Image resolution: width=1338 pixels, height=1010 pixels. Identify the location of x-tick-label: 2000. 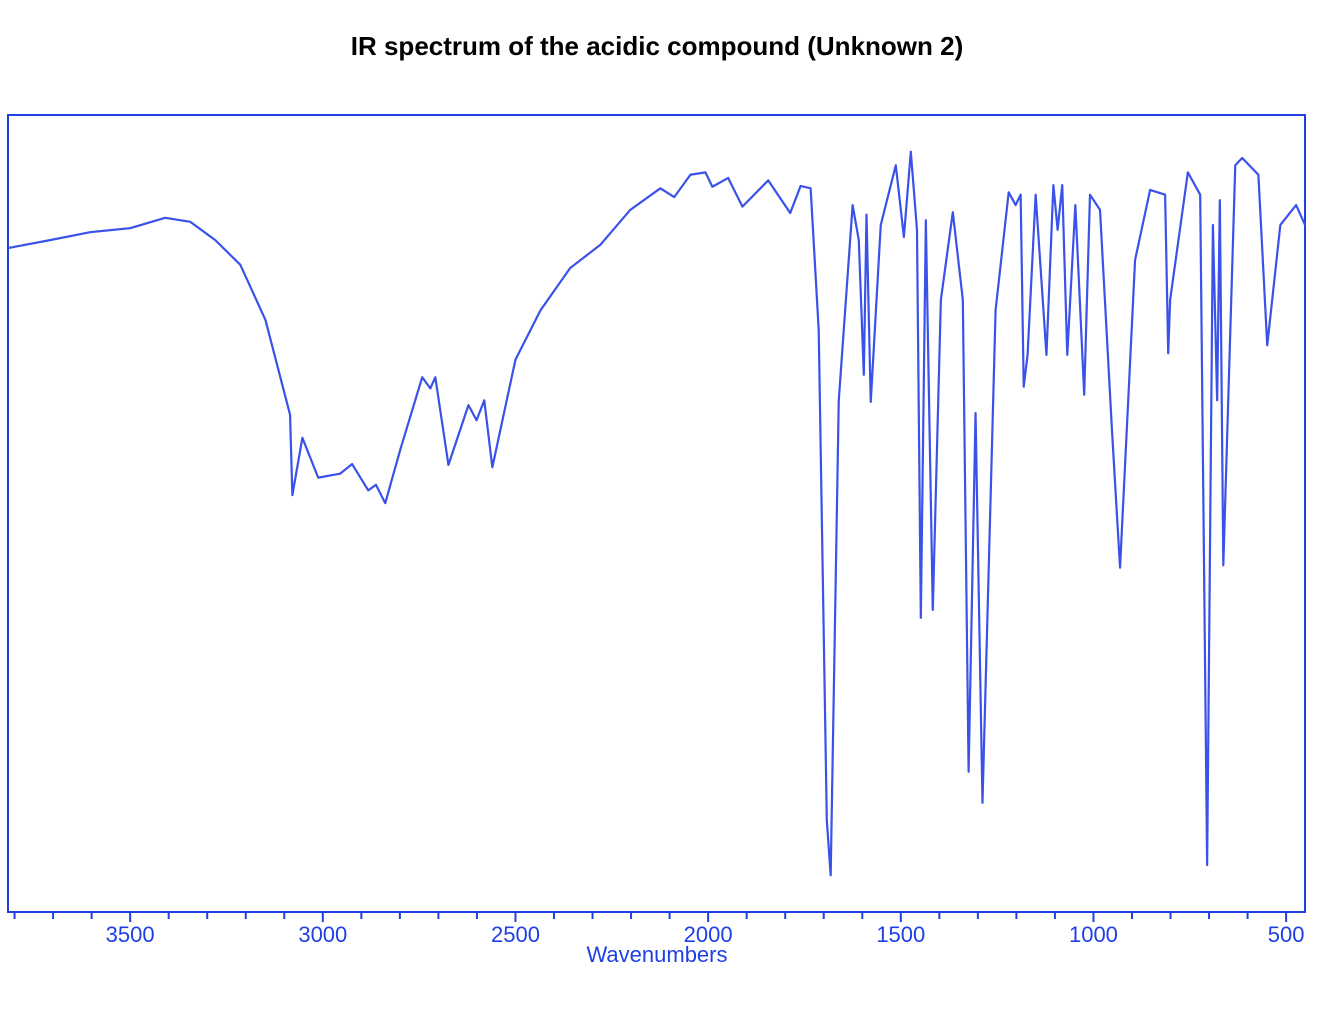
(708, 934).